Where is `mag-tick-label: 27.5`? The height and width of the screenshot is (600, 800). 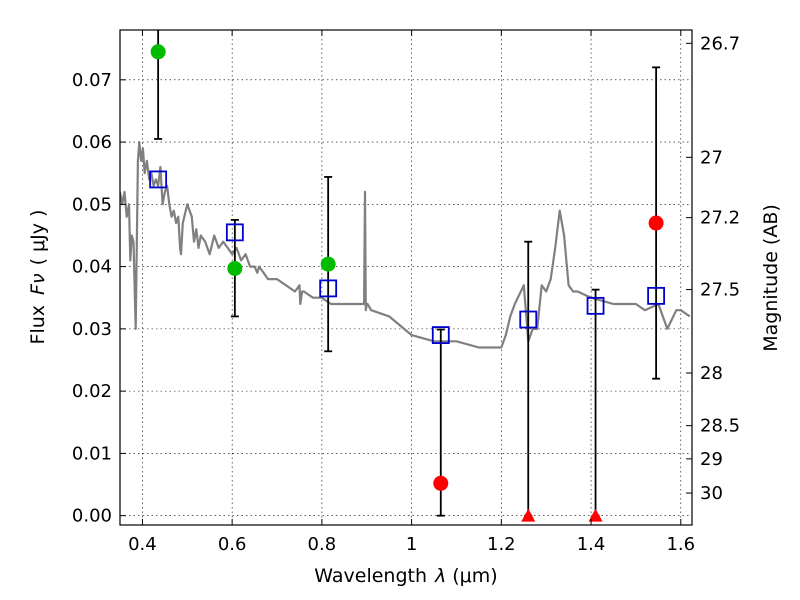 mag-tick-label: 27.5 is located at coordinates (720, 290).